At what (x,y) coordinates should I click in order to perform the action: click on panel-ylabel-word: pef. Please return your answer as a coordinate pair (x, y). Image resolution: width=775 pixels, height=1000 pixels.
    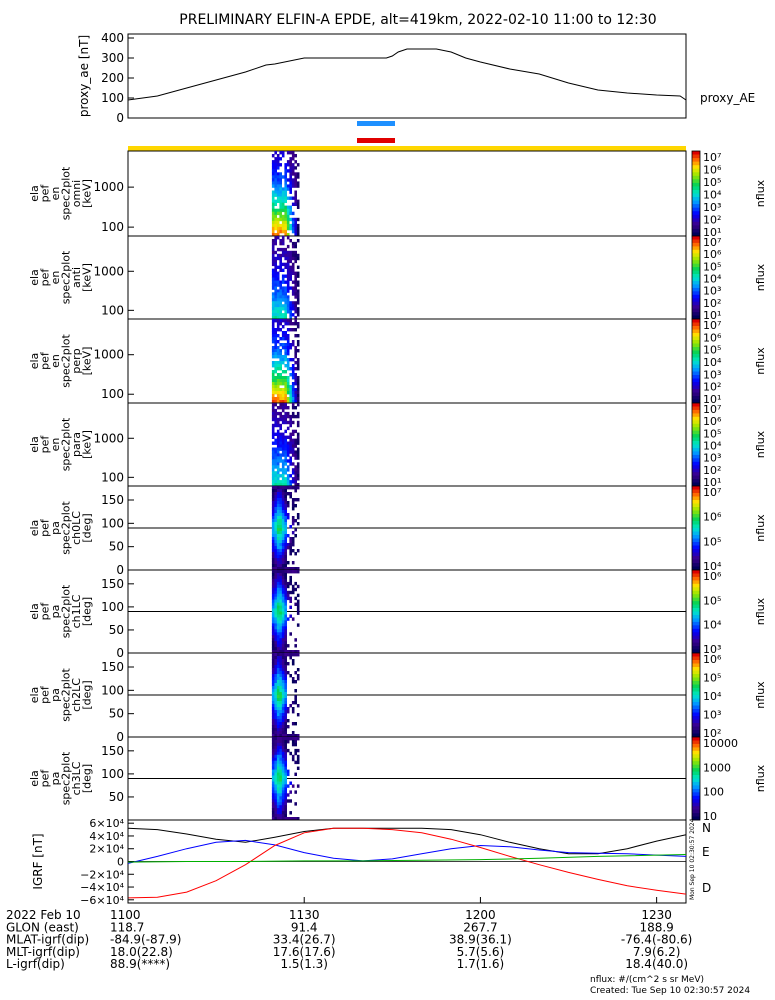
    Looking at the image, I should click on (45, 360).